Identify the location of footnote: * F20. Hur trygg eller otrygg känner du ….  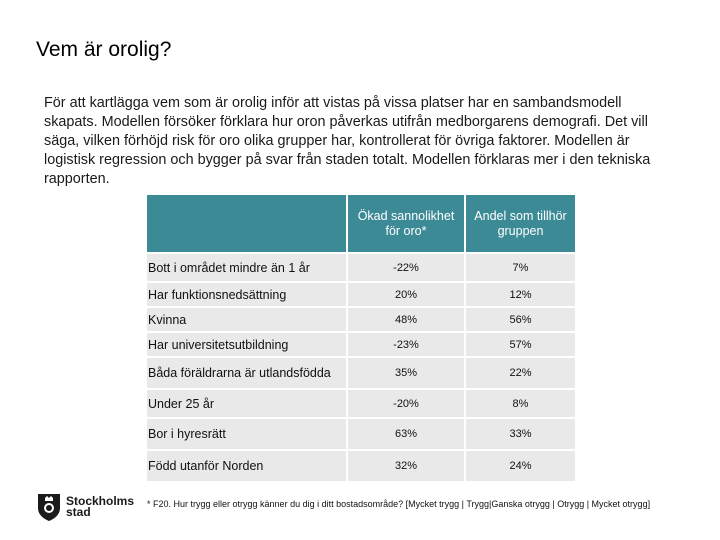
(399, 504).